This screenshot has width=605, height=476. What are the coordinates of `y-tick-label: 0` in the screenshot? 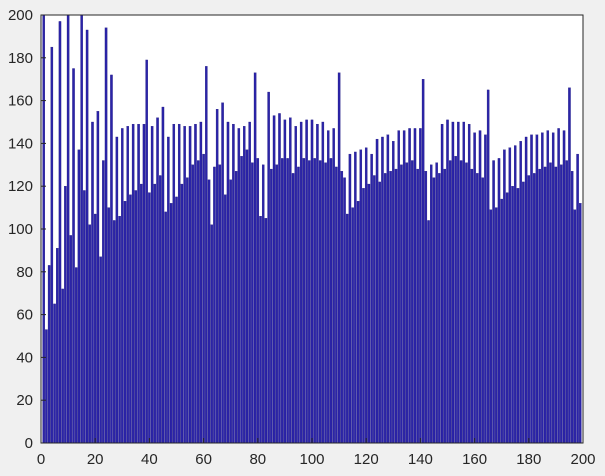 It's located at (29, 443).